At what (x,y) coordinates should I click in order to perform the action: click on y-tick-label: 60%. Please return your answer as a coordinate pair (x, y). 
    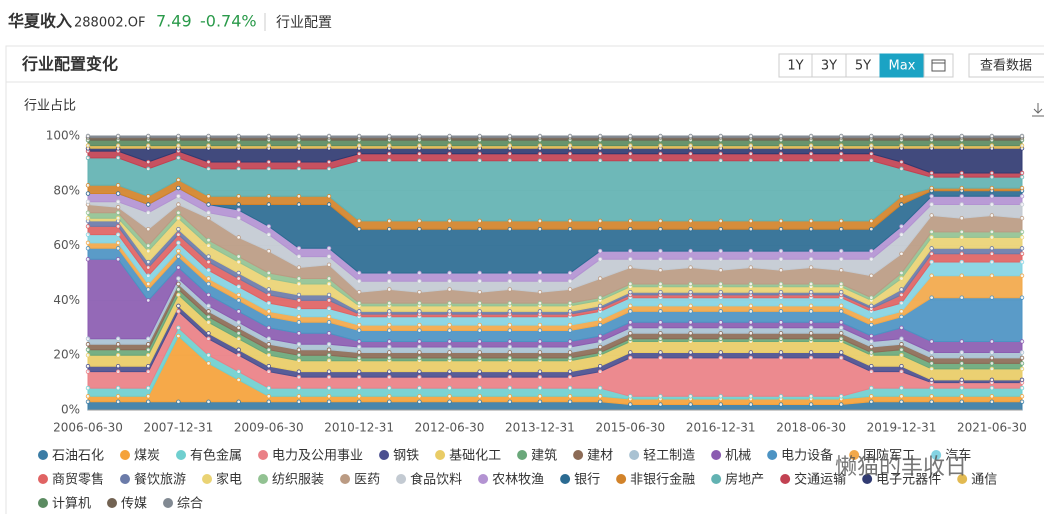
    Looking at the image, I should click on (66, 245).